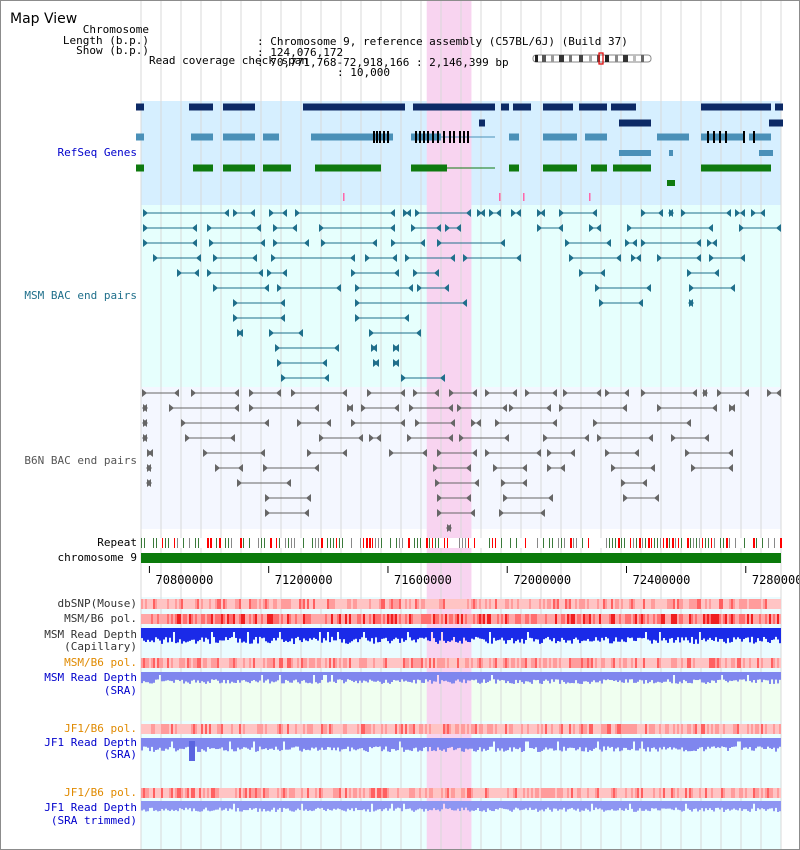 This screenshot has width=800, height=850. I want to click on refseq-exon-tick, so click(708, 137).